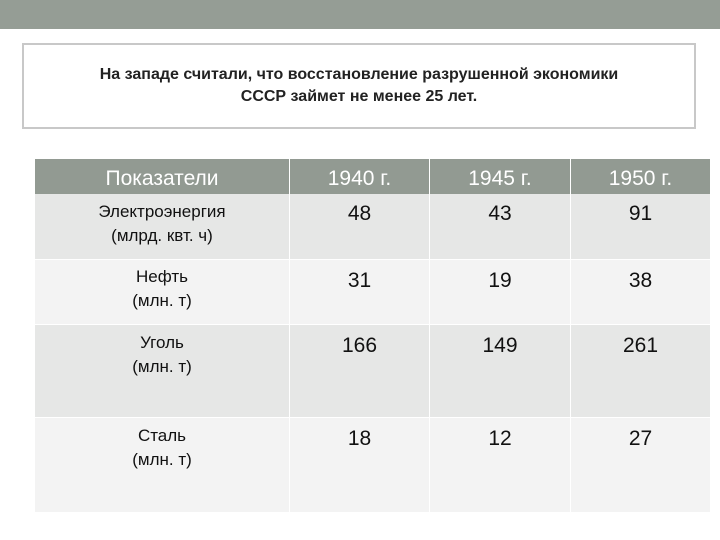  I want to click on value-1945: 149, so click(500, 345).